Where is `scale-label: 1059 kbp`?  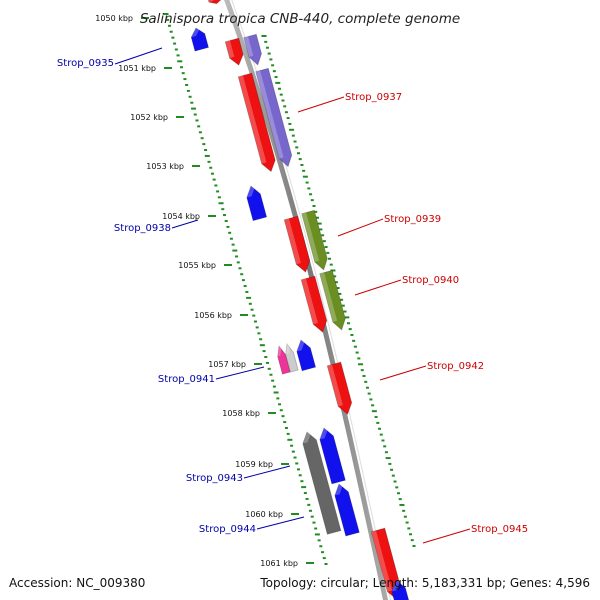
scale-label: 1059 kbp is located at coordinates (254, 464).